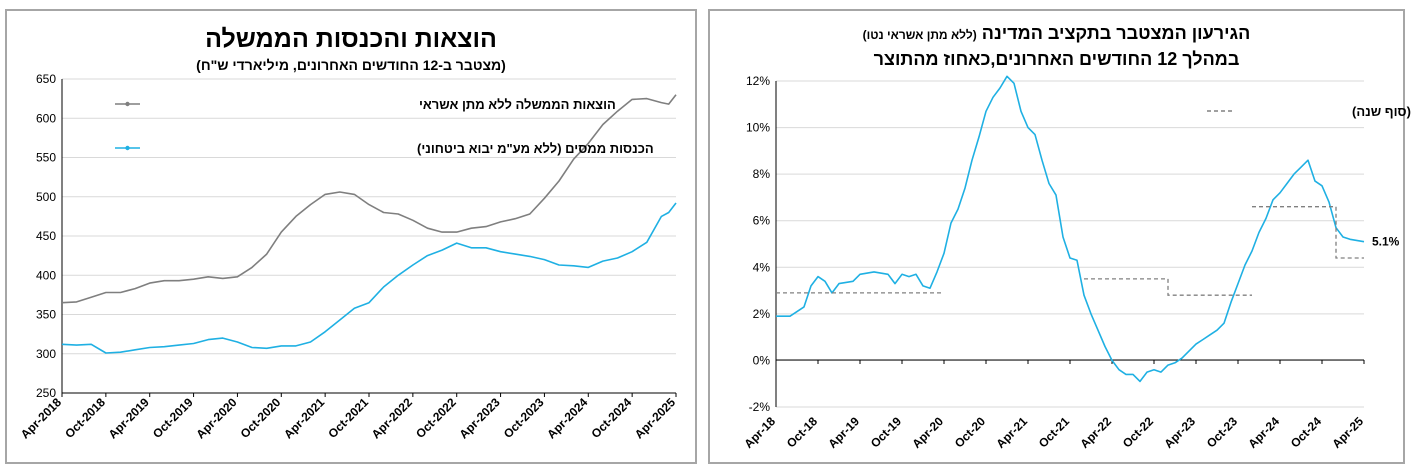  Describe the element at coordinates (304, 418) in the screenshot. I see `x-tick-label: Apr-2021` at that location.